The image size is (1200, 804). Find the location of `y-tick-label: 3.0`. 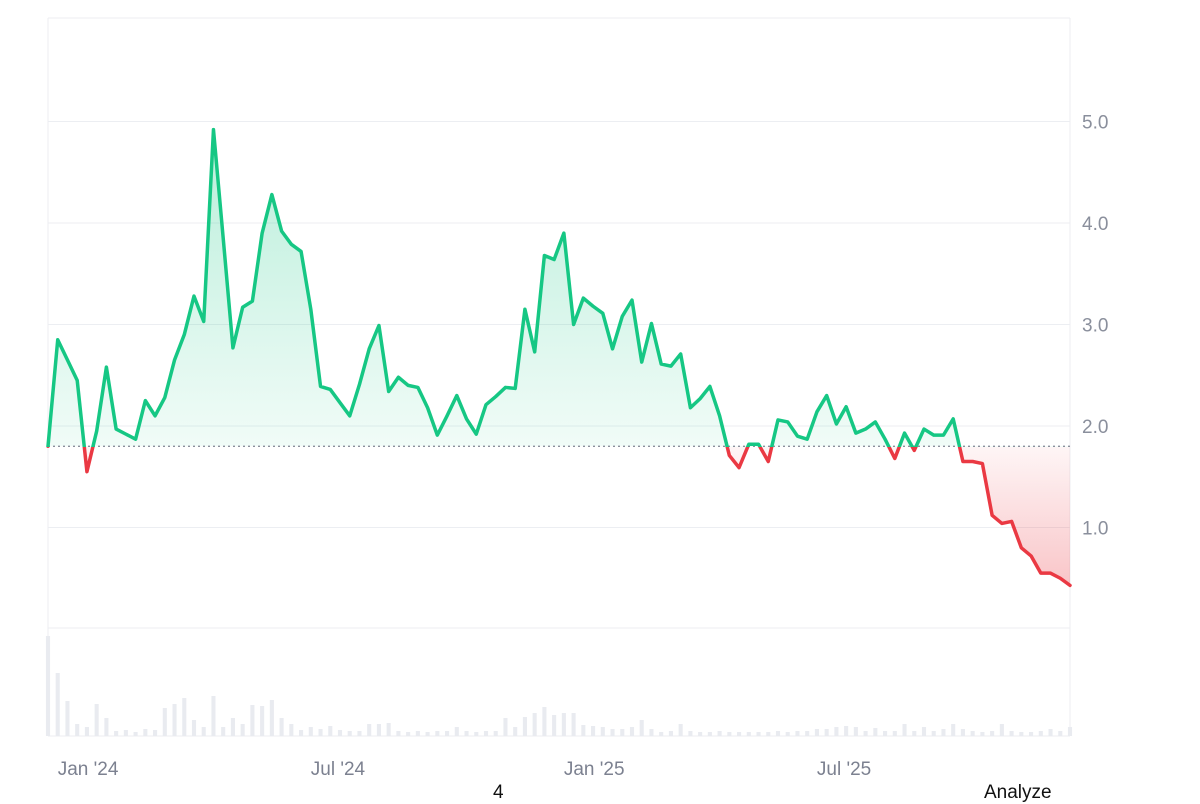

y-tick-label: 3.0 is located at coordinates (1095, 326).